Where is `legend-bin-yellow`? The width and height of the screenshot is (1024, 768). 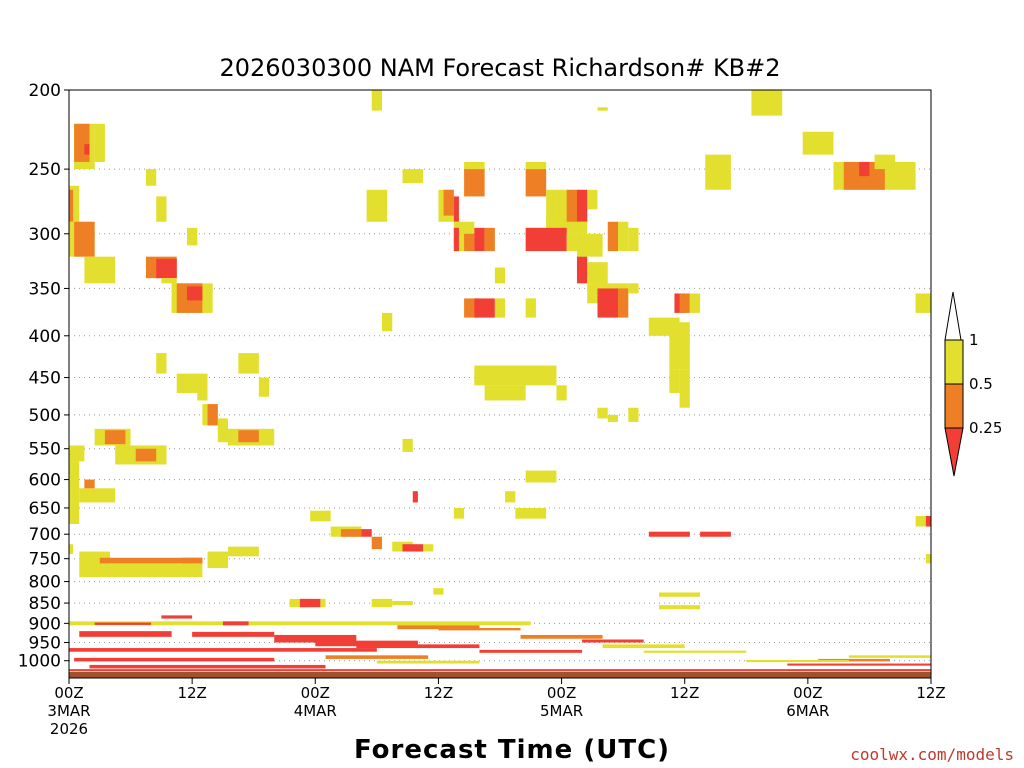 legend-bin-yellow is located at coordinates (954, 362).